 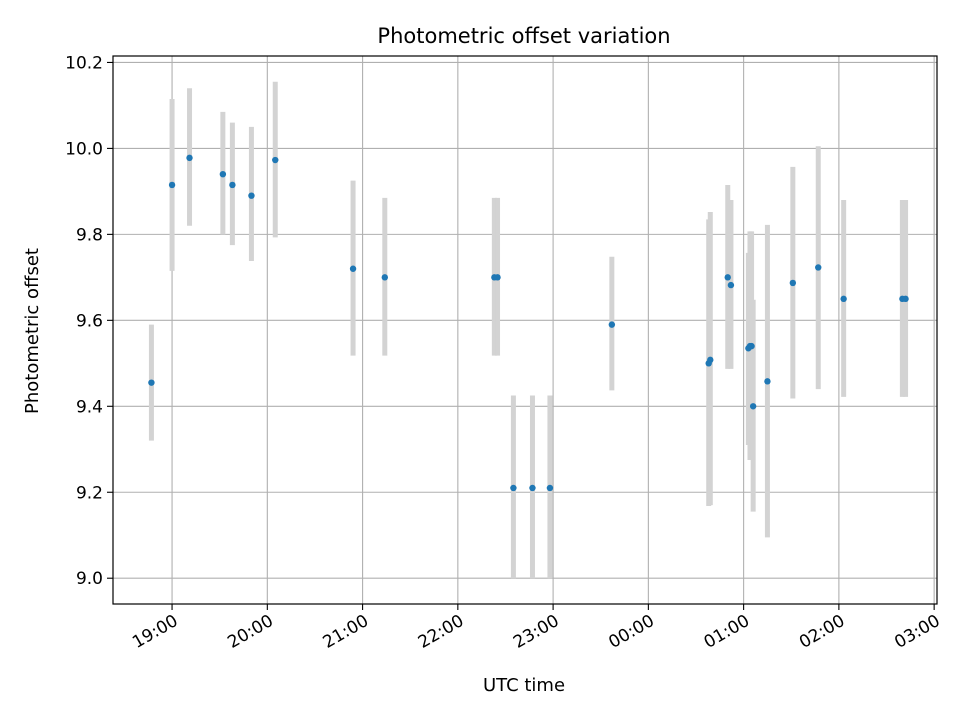 What do you see at coordinates (441, 632) in the screenshot?
I see `x-tick-label: 22:00` at bounding box center [441, 632].